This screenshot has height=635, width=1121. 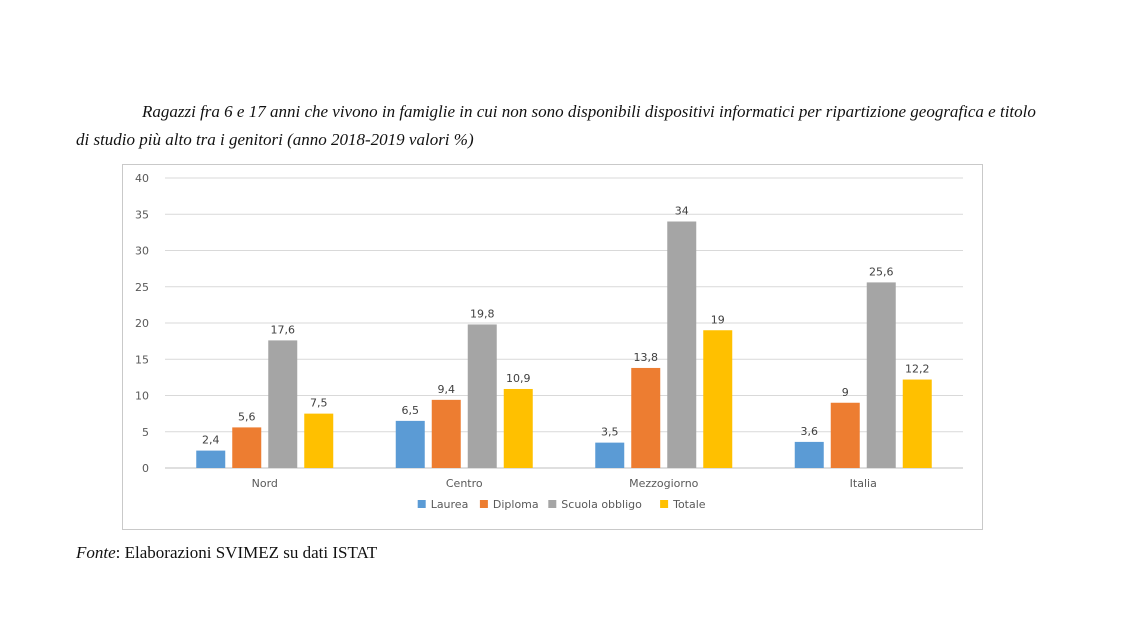 I want to click on data-label: 12,2, so click(x=917, y=369).